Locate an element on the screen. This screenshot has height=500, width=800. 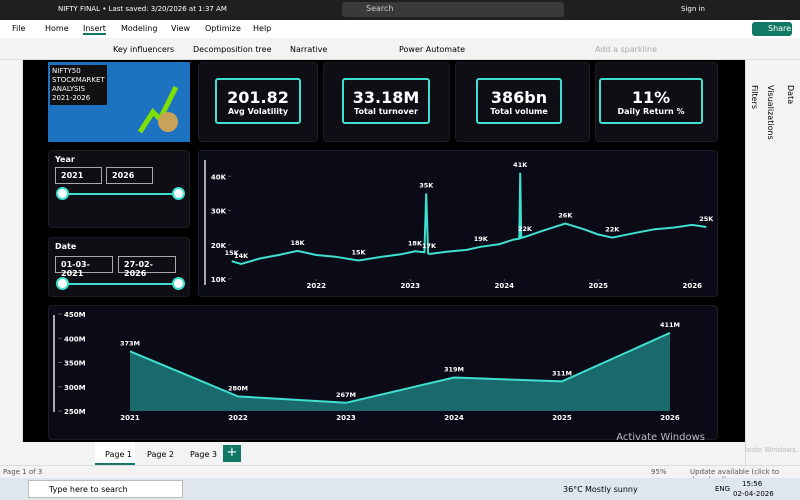
kpi-panel: 201.82 Avg Volatility is located at coordinates (258, 102).